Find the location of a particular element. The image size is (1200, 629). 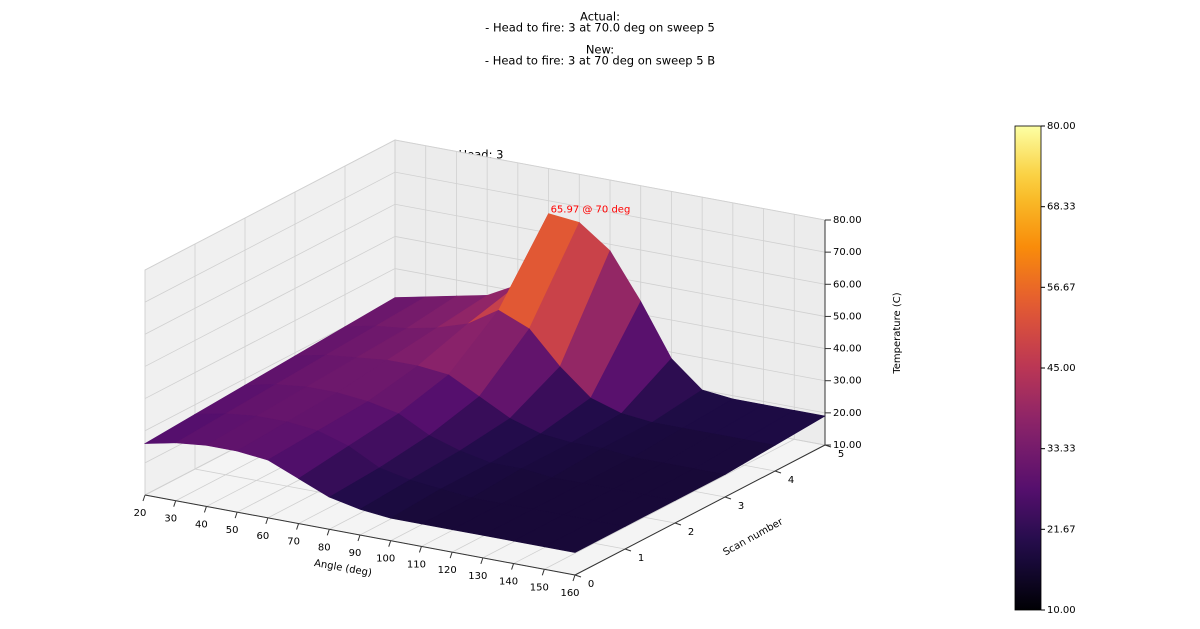

z-tick-label: 40.00 is located at coordinates (847, 349).